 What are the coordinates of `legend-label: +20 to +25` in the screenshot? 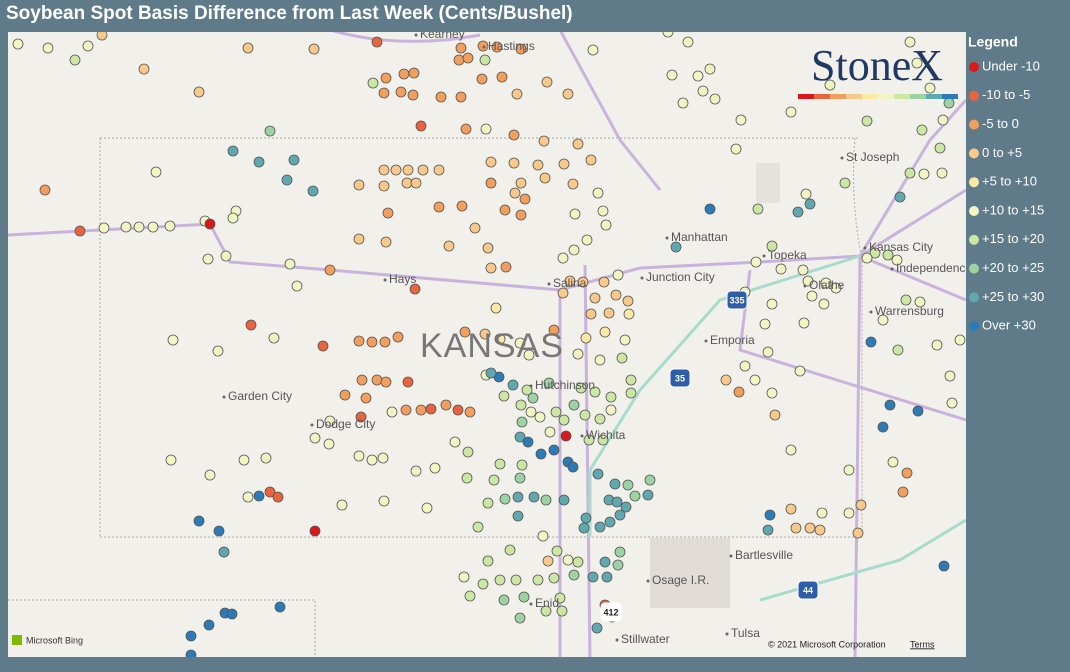 It's located at (1013, 267).